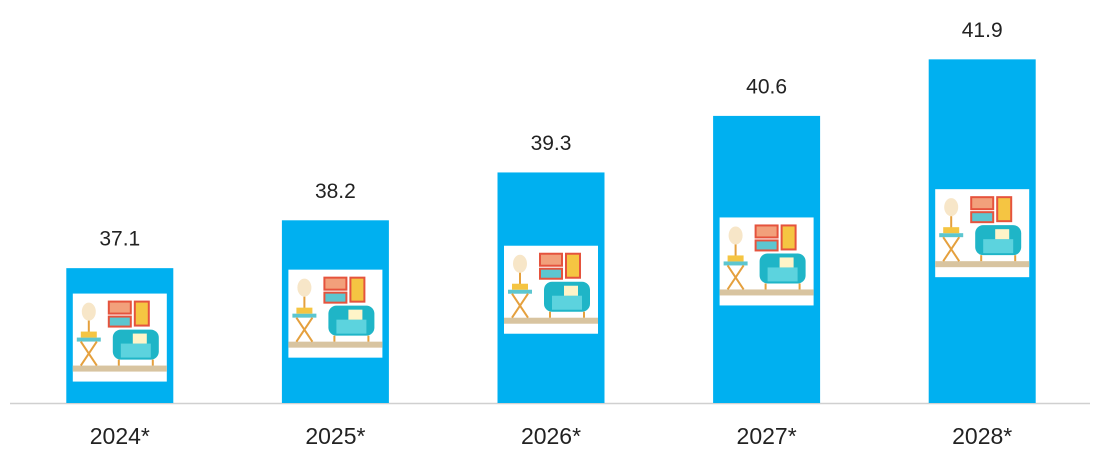 This screenshot has height=452, width=1095. Describe the element at coordinates (982, 436) in the screenshot. I see `x-tick-label: 2028*` at that location.